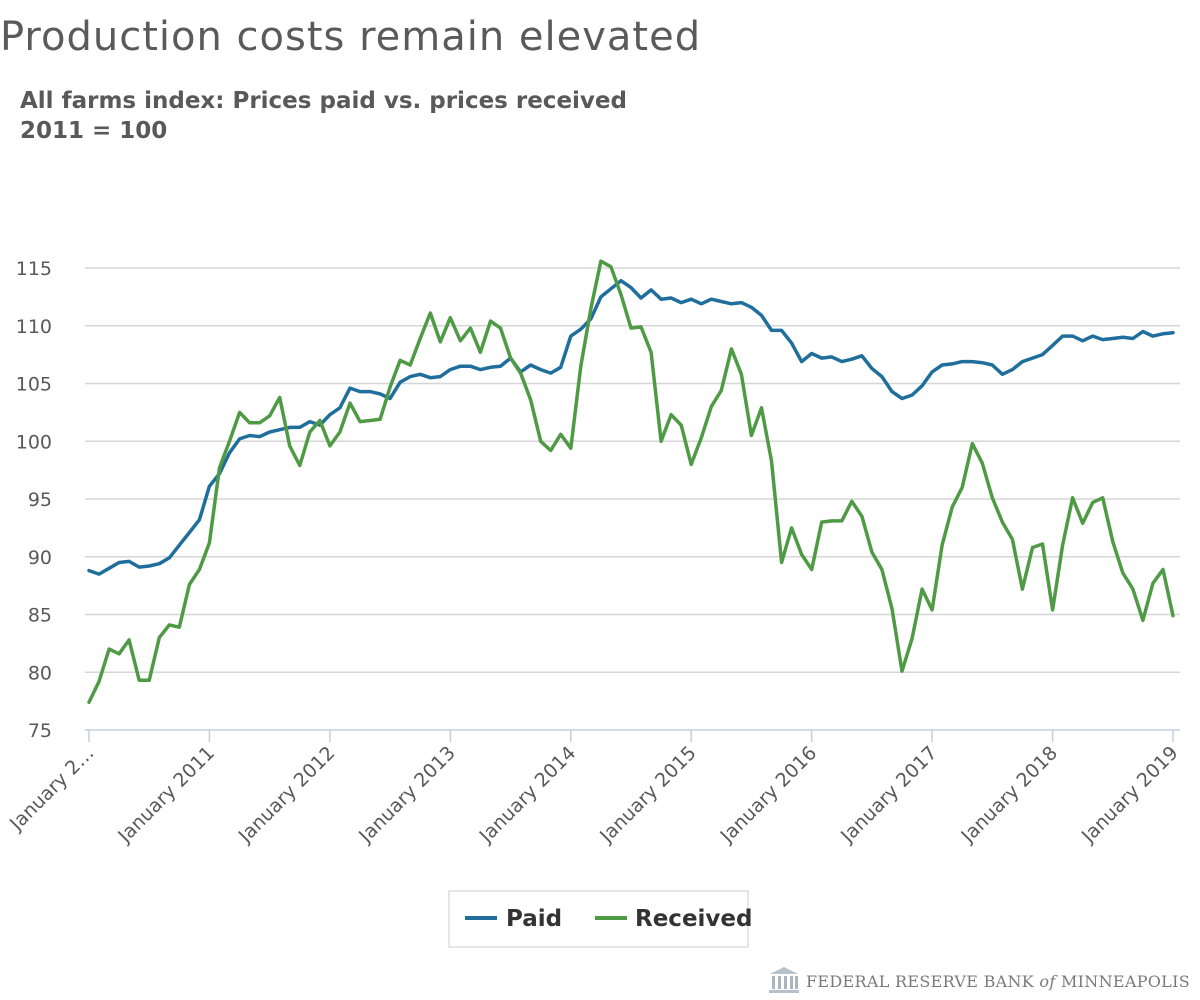 Image resolution: width=1200 pixels, height=1000 pixels. Describe the element at coordinates (34, 327) in the screenshot. I see `y-tick-label: 110` at that location.